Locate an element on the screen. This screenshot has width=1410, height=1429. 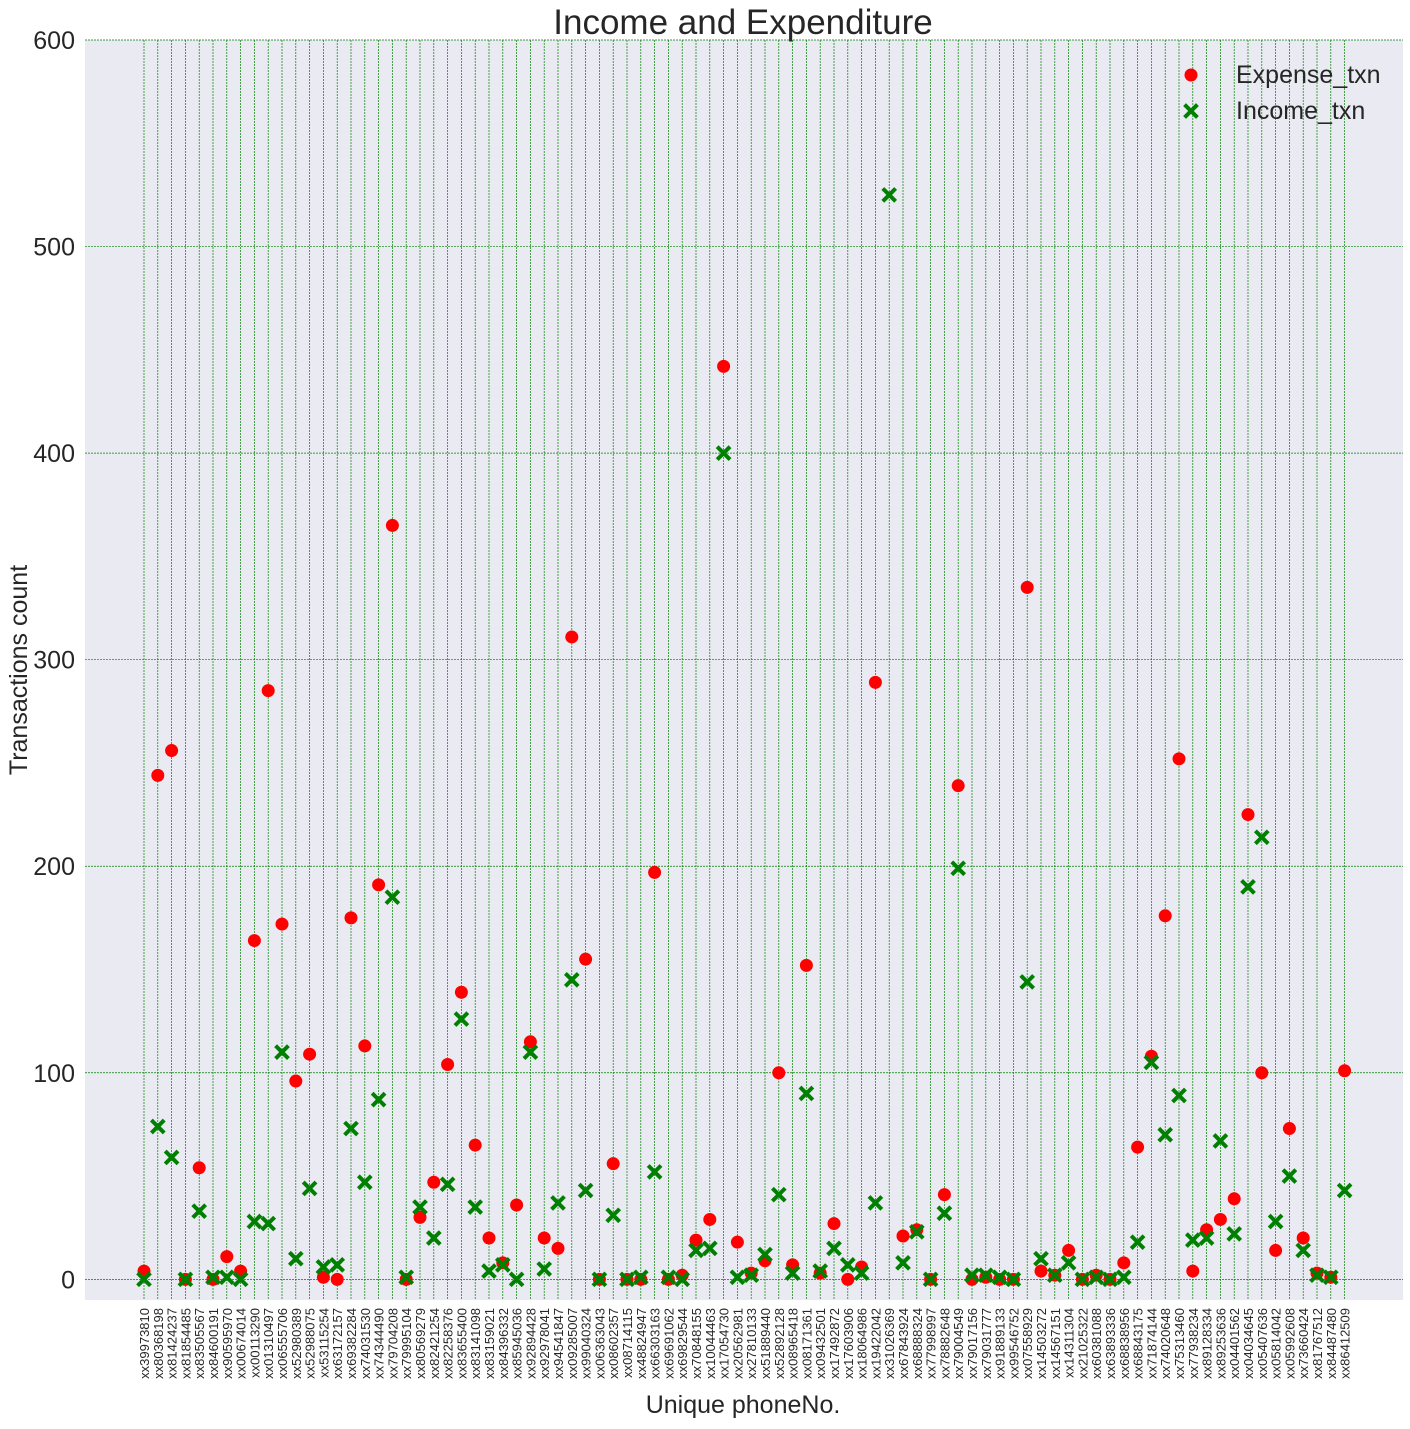
x-tick-label: xx08171361 is located at coordinates (806, 1343).